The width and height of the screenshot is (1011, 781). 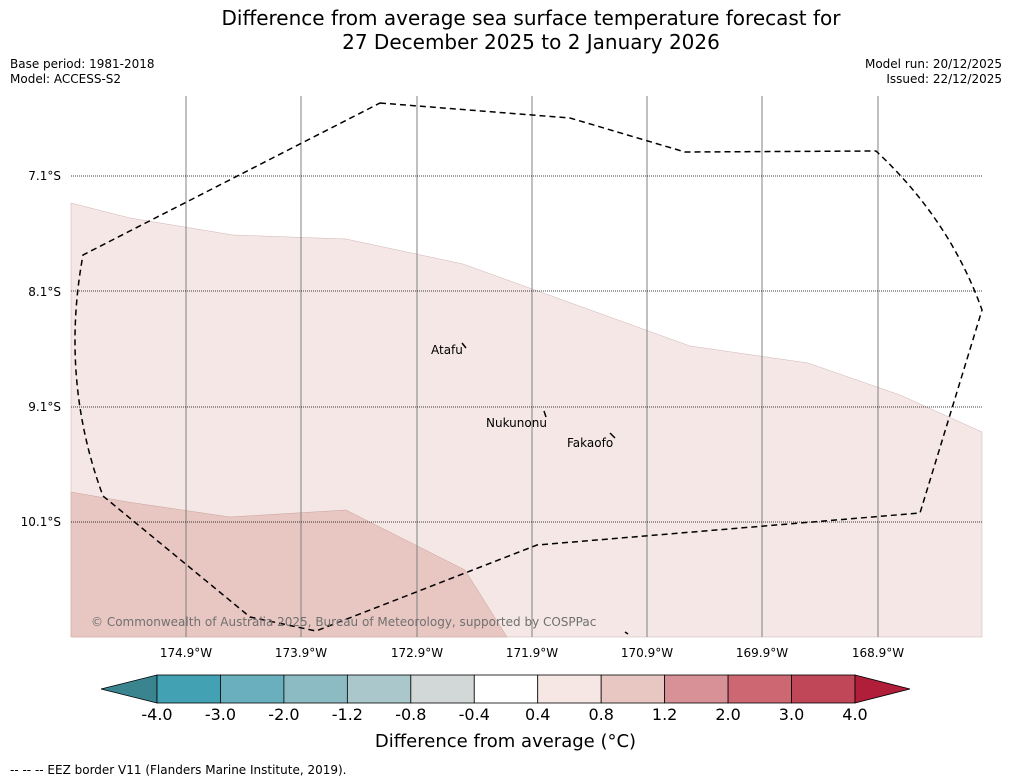 What do you see at coordinates (516, 423) in the screenshot?
I see `place-nukunonu: Nukunonu` at bounding box center [516, 423].